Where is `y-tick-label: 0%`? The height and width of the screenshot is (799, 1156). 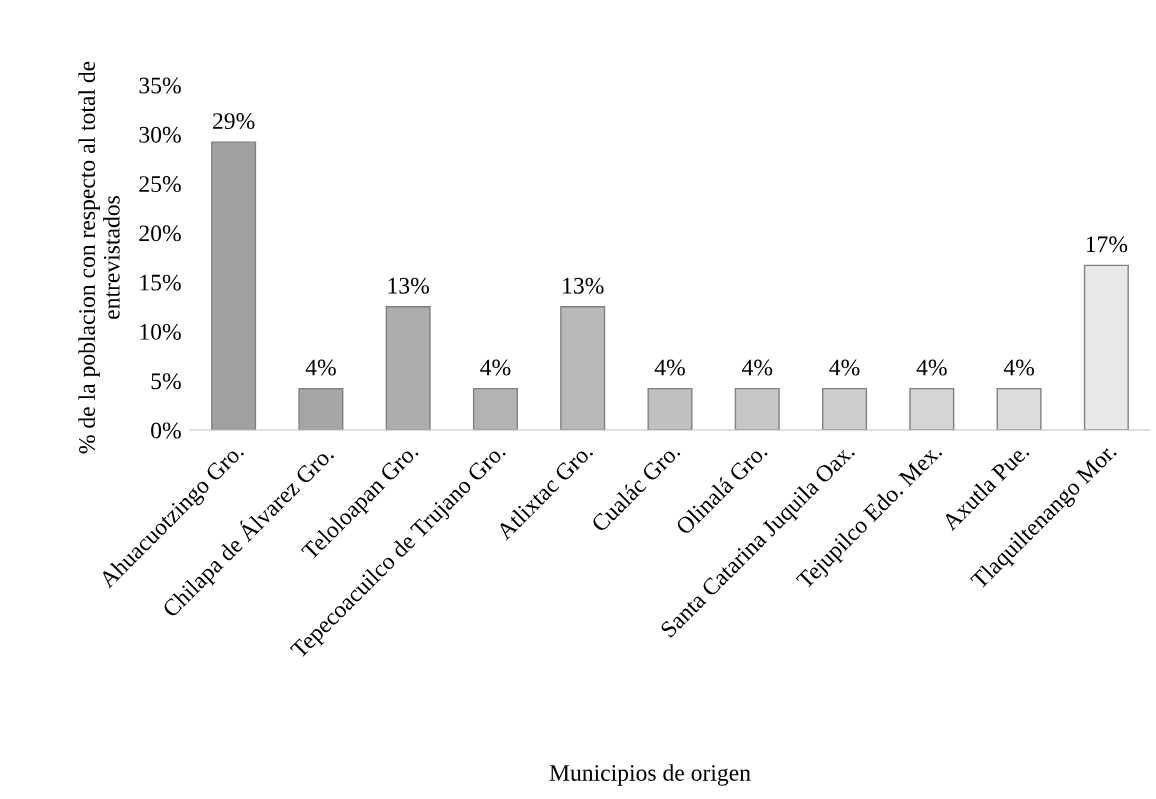
y-tick-label: 0% is located at coordinates (166, 430).